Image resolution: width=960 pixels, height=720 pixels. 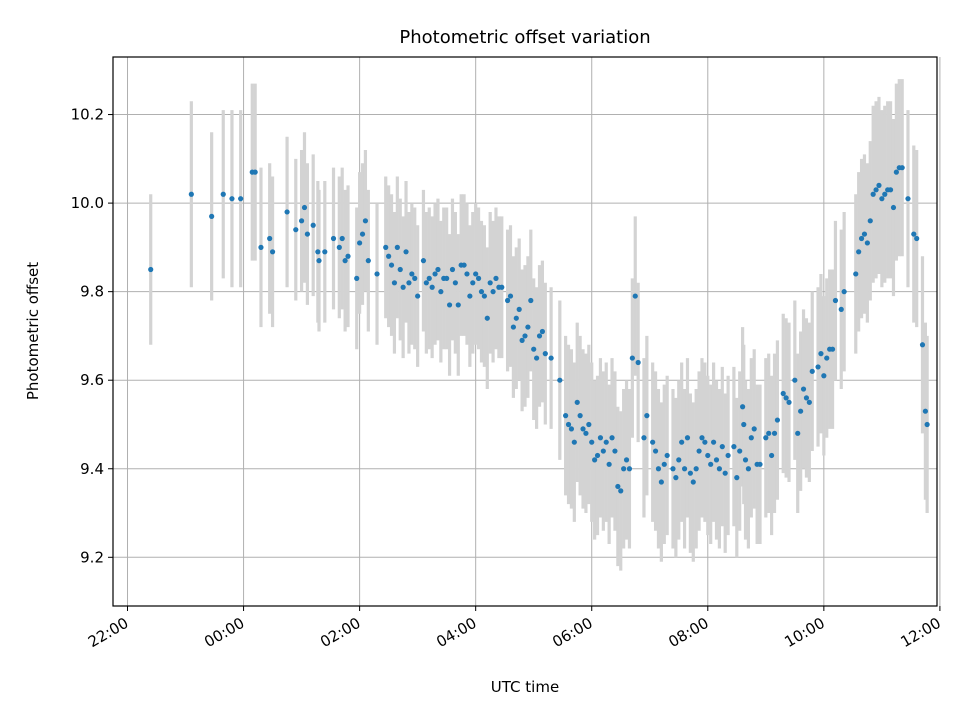 What do you see at coordinates (87, 203) in the screenshot?
I see `y-tick-label: 10.0` at bounding box center [87, 203].